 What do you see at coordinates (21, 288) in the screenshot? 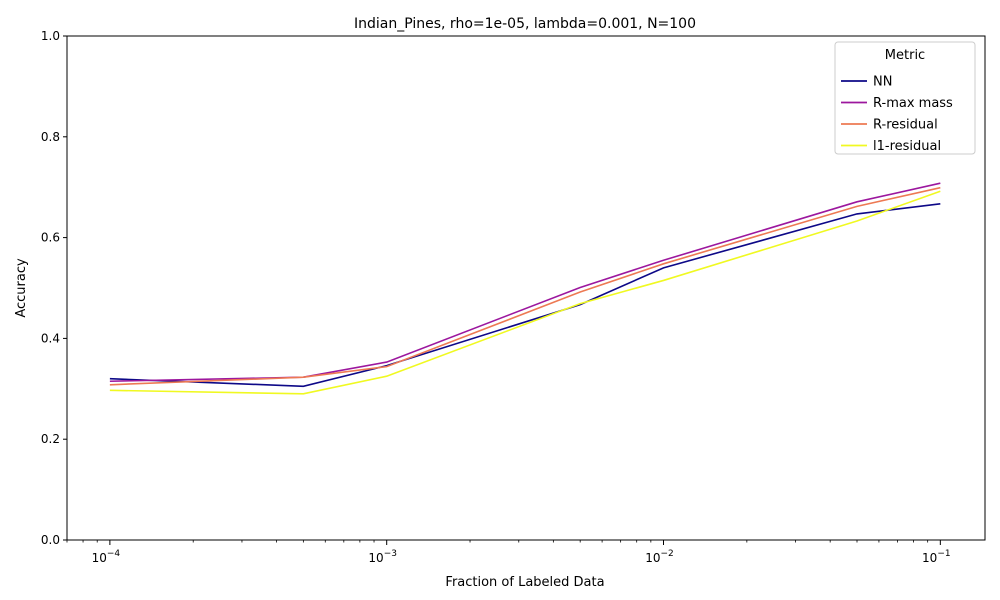
I see `y-axis-label: Accuracy` at bounding box center [21, 288].